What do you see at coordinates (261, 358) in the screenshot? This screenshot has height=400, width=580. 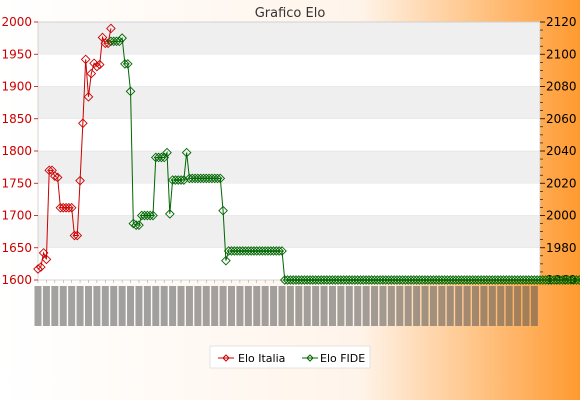 I see `legend-label-elo-italia: Elo Italia` at bounding box center [261, 358].